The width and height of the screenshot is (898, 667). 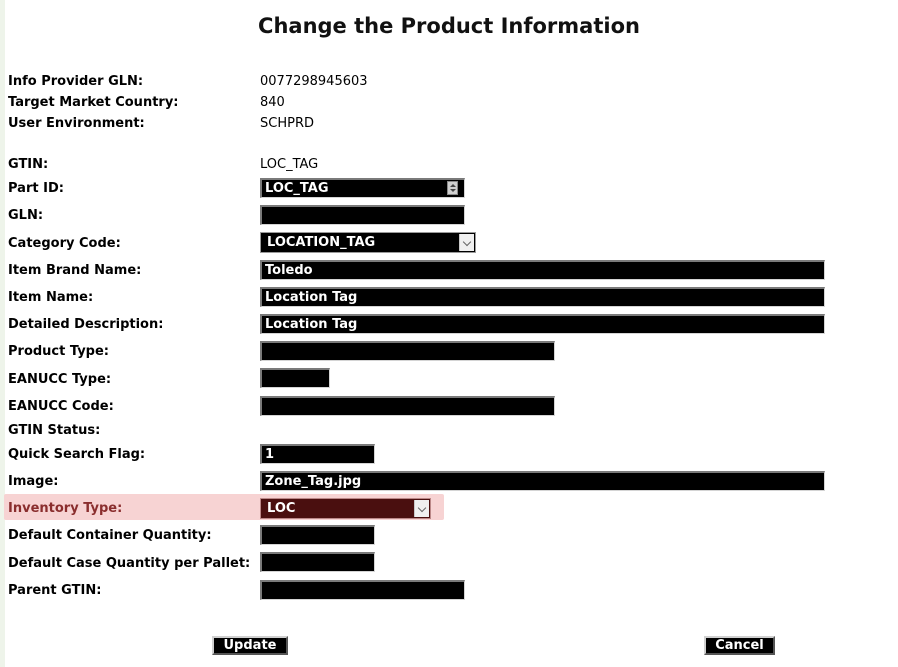 I want to click on gtin-status-label: GTIN Status:, so click(x=54, y=430).